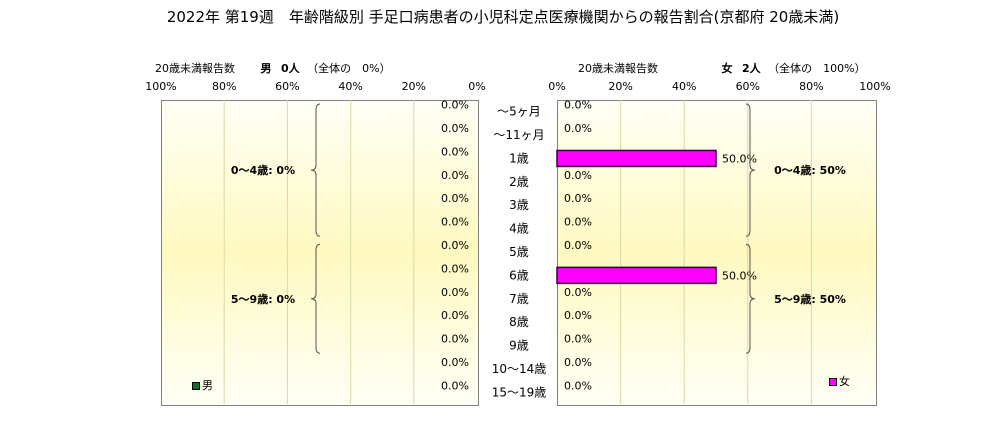 The width and height of the screenshot is (1006, 443). I want to click on legend-female: 女, so click(839, 381).